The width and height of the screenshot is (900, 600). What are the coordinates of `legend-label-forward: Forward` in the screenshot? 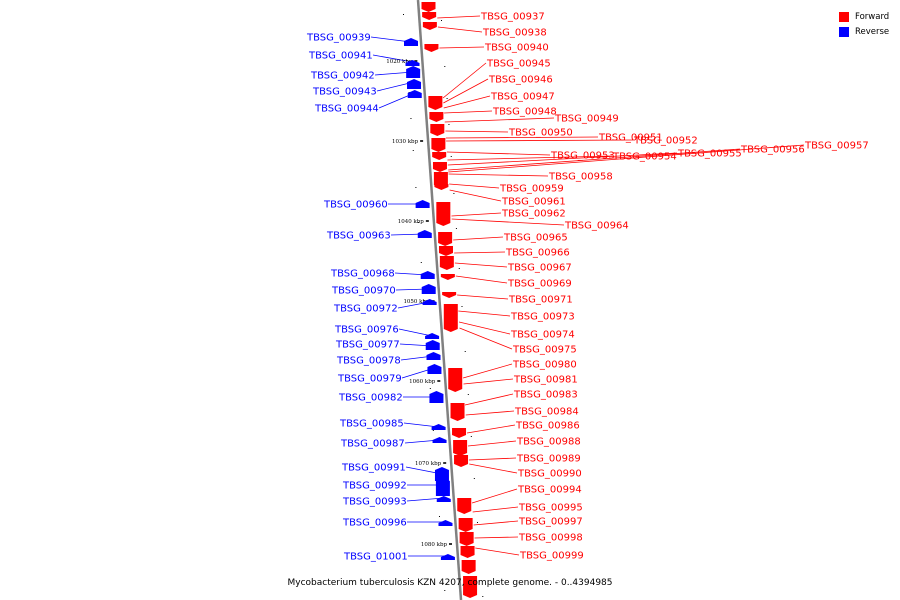 It's located at (872, 16).